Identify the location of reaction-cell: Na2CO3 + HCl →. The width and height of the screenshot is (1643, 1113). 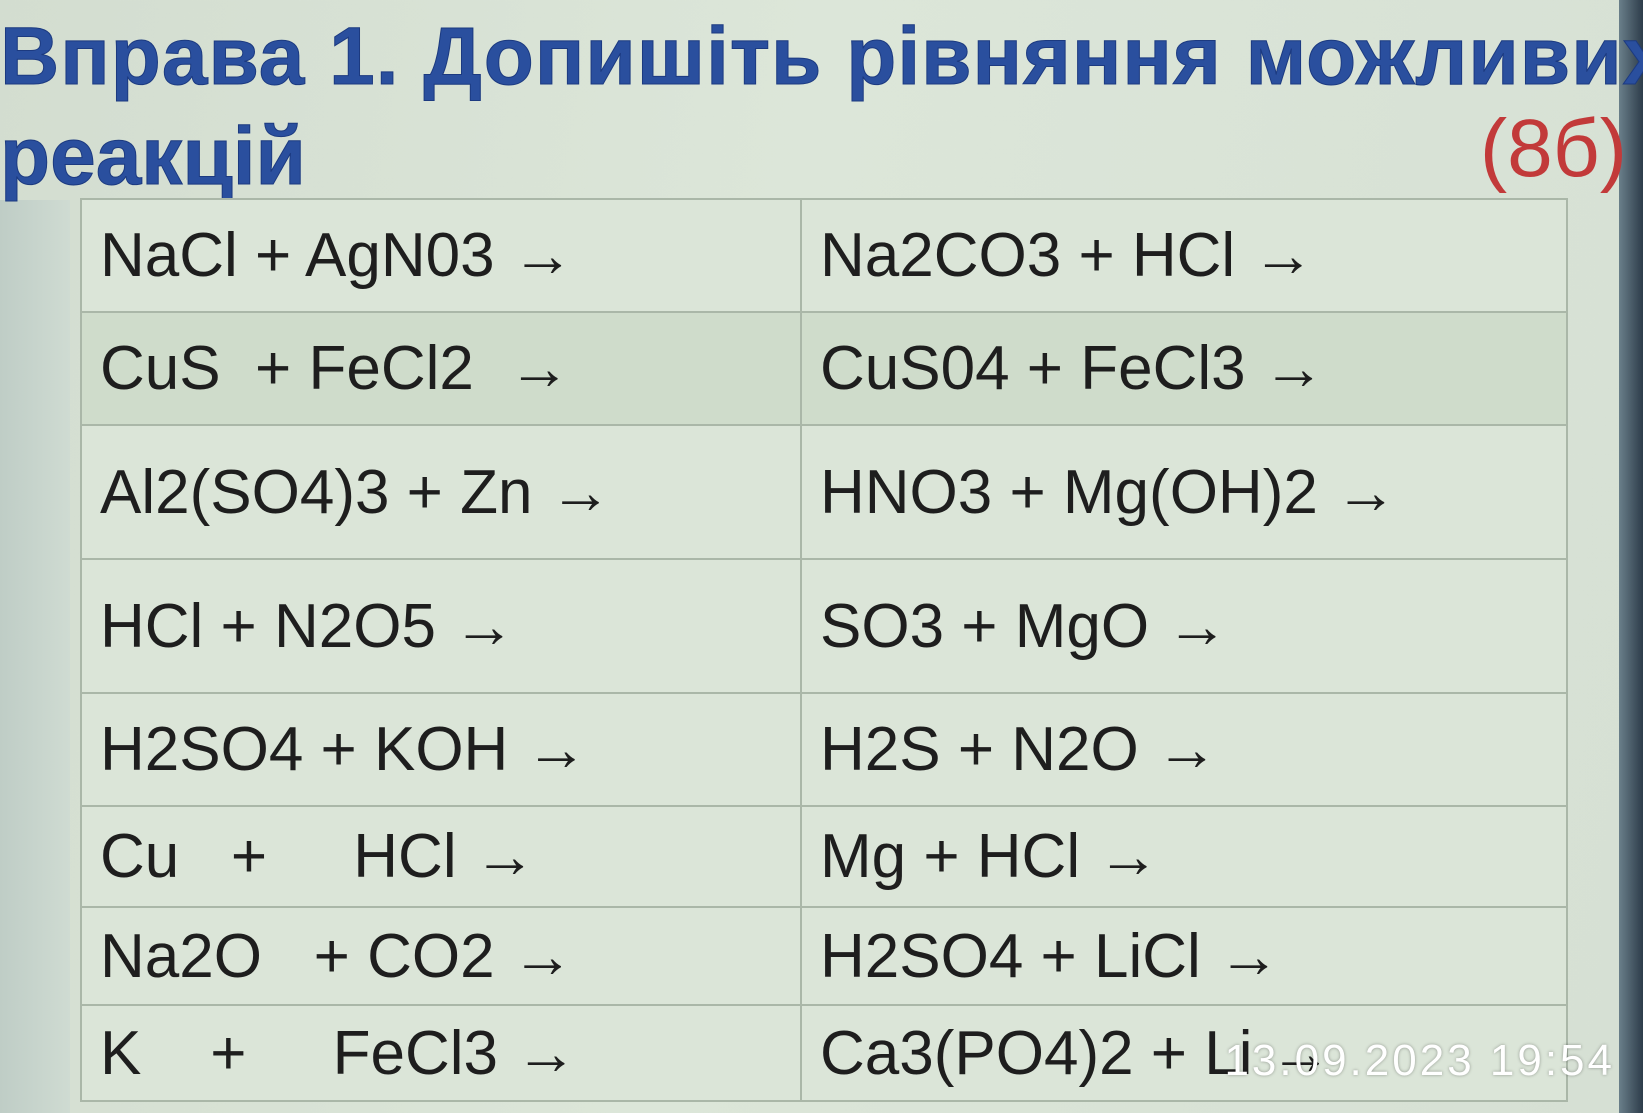
(1184, 255).